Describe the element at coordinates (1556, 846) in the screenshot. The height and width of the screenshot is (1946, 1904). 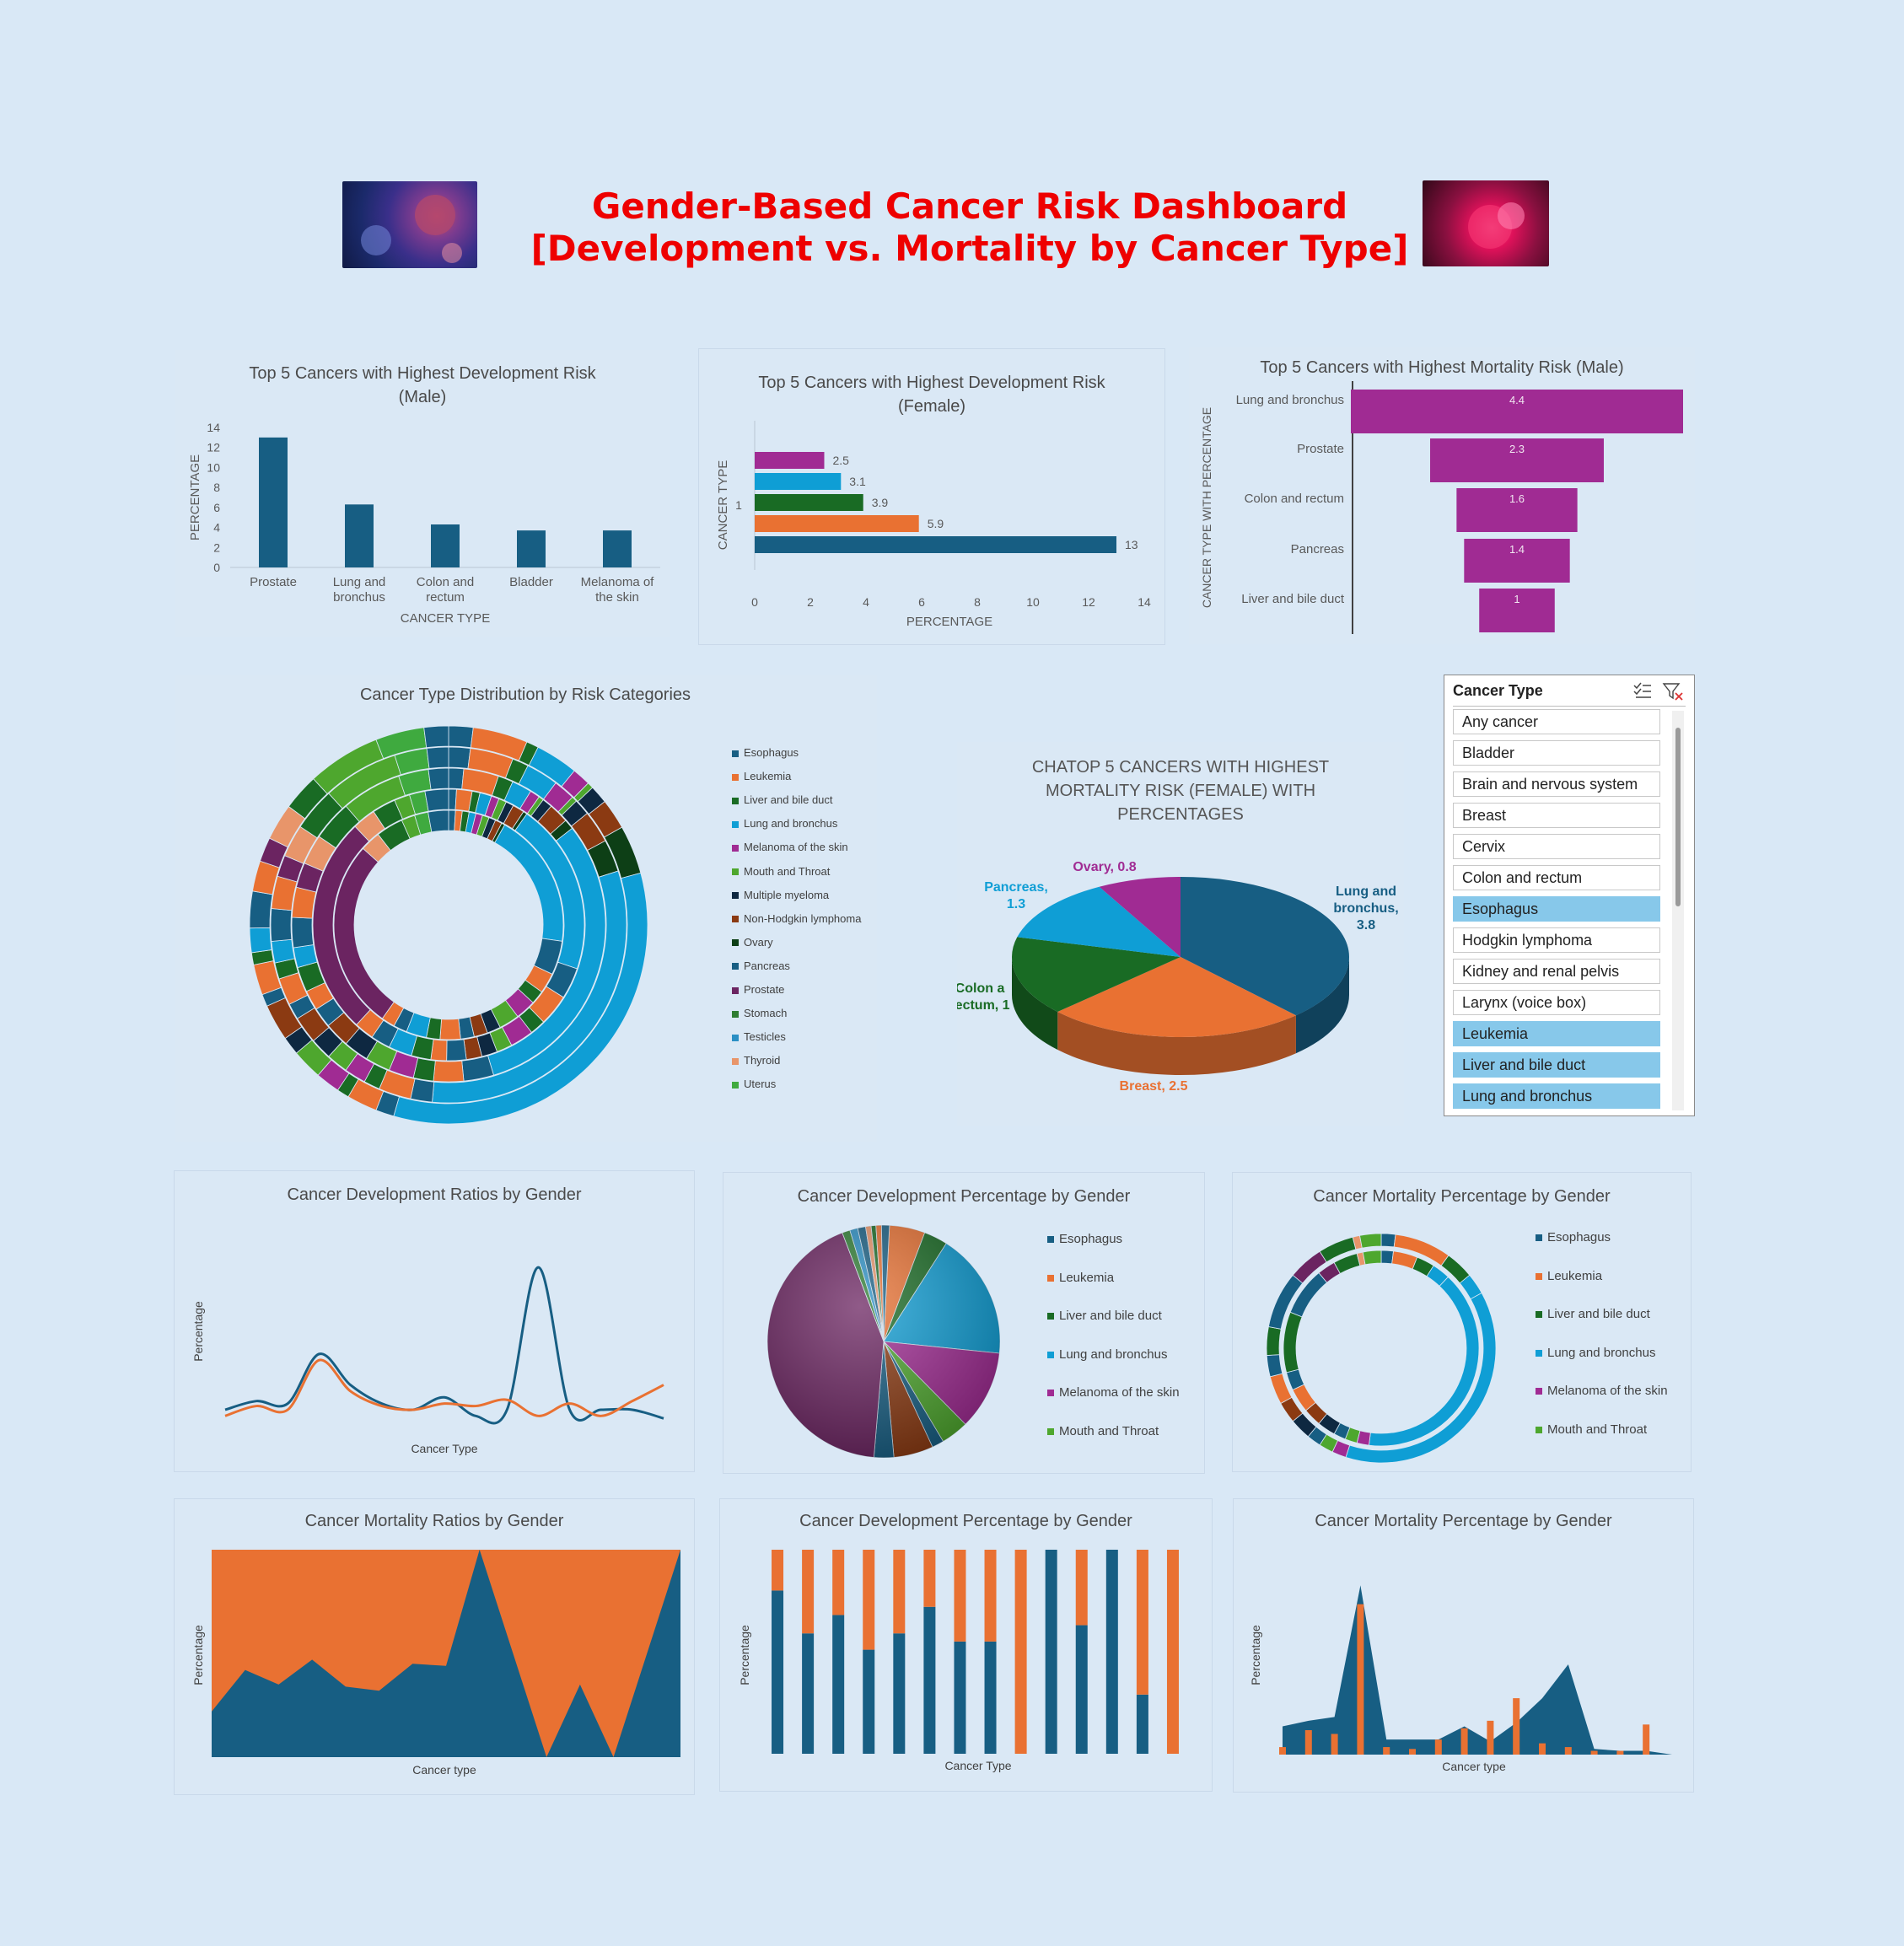
I see `slicer-item: Cervix` at that location.